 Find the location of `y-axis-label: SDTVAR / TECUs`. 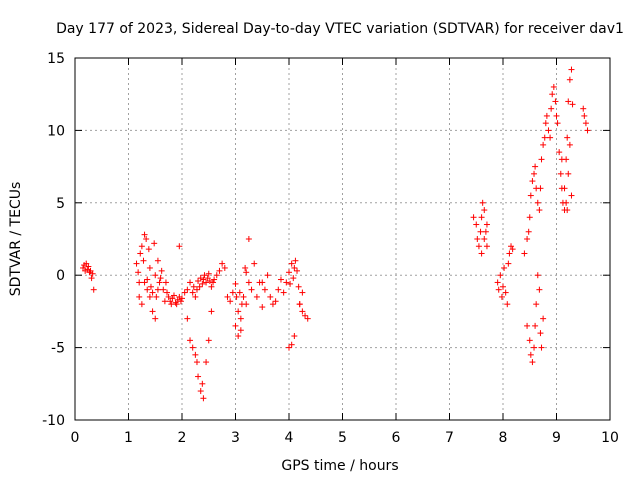

y-axis-label: SDTVAR / TECUs is located at coordinates (16, 239).